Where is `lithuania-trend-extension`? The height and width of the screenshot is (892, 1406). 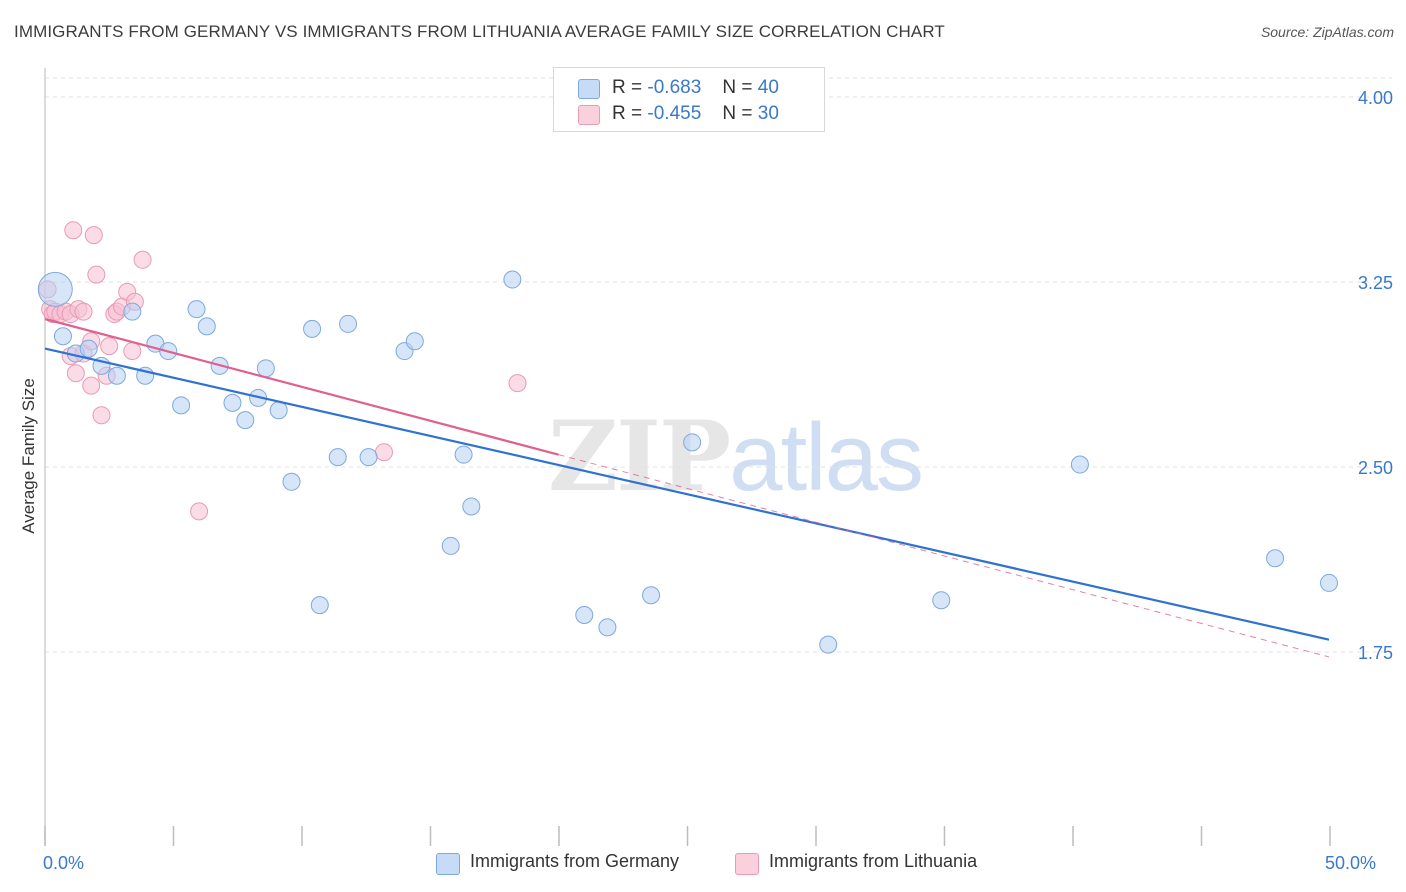
lithuania-trend-extension is located at coordinates (944, 556).